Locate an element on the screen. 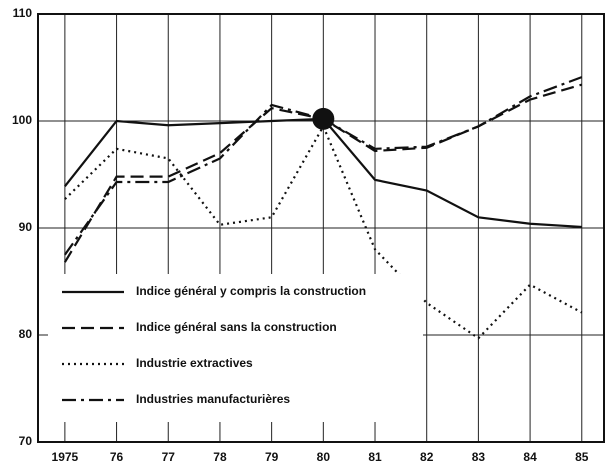 The width and height of the screenshot is (606, 467). x-tick-label: 78 is located at coordinates (220, 457).